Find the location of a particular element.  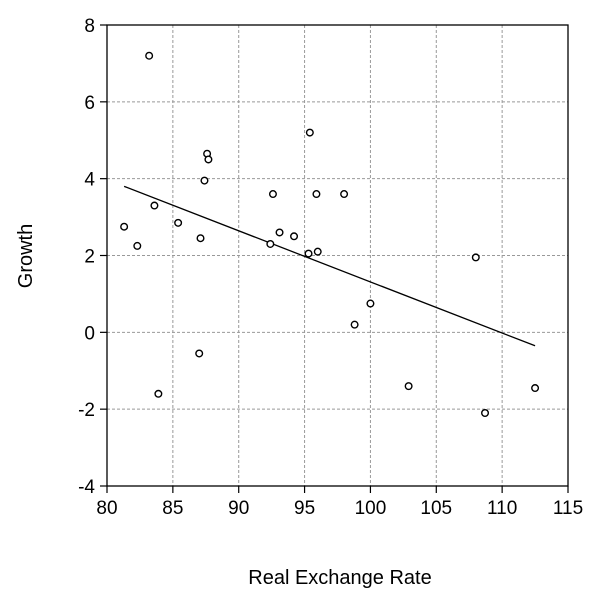

x-axis-ticks: 80 85 90 95 100 105 110 115 is located at coordinates (339, 502).